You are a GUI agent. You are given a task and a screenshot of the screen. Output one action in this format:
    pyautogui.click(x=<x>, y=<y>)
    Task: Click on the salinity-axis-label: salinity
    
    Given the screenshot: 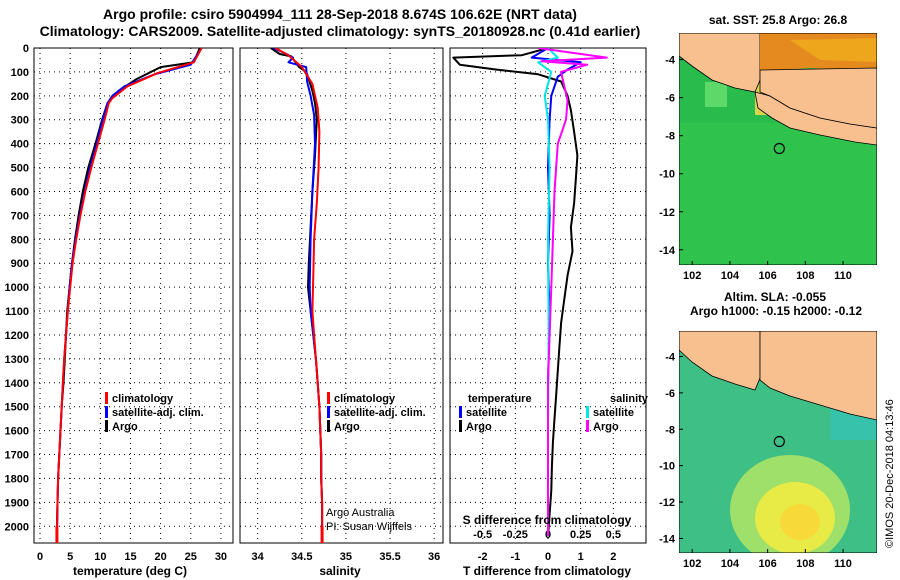 What is the action you would take?
    pyautogui.click(x=340, y=571)
    